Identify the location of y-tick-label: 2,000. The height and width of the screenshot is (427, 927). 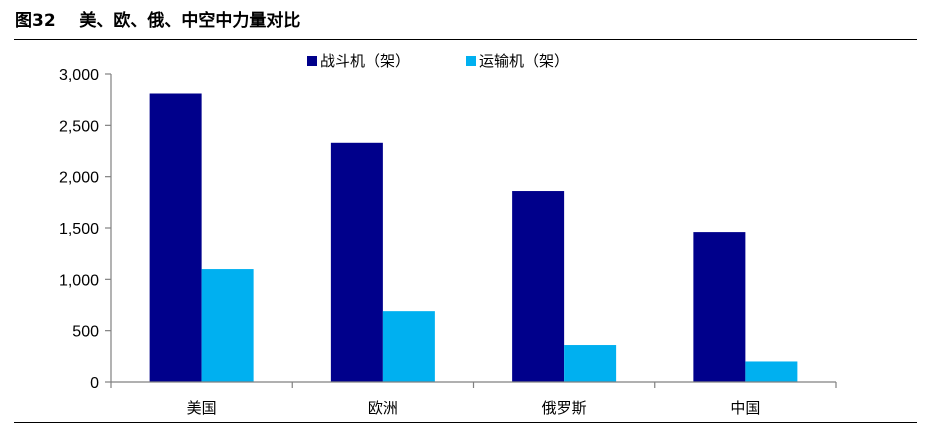
(79, 178).